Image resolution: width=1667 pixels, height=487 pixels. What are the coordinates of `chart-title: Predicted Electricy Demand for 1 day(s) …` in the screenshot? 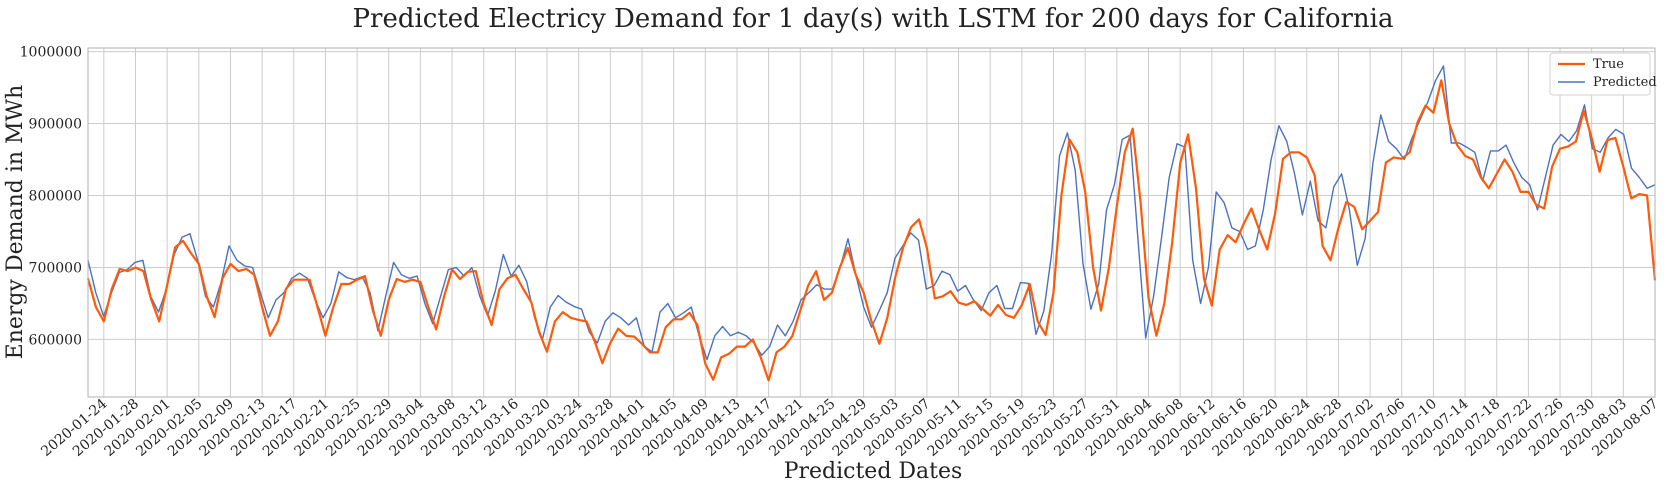 It's located at (873, 19).